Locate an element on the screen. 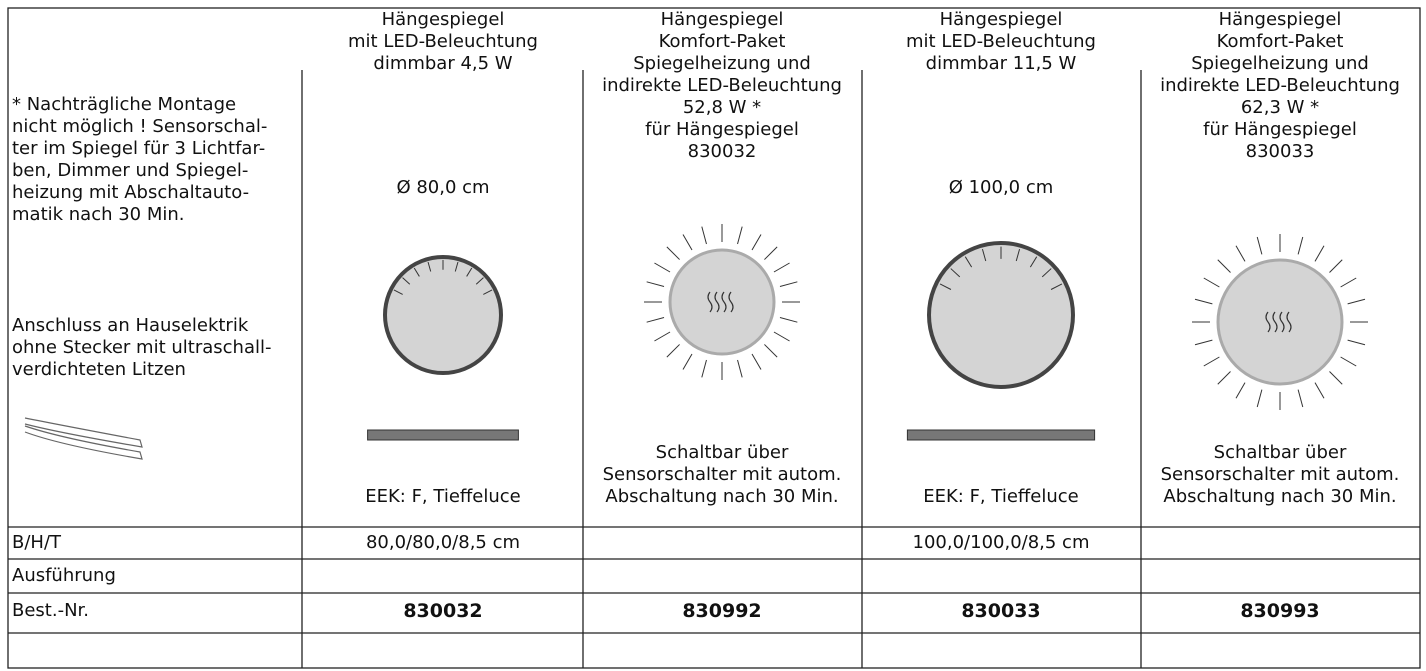  connection-line: verdichteten Litzen is located at coordinates (99, 369).